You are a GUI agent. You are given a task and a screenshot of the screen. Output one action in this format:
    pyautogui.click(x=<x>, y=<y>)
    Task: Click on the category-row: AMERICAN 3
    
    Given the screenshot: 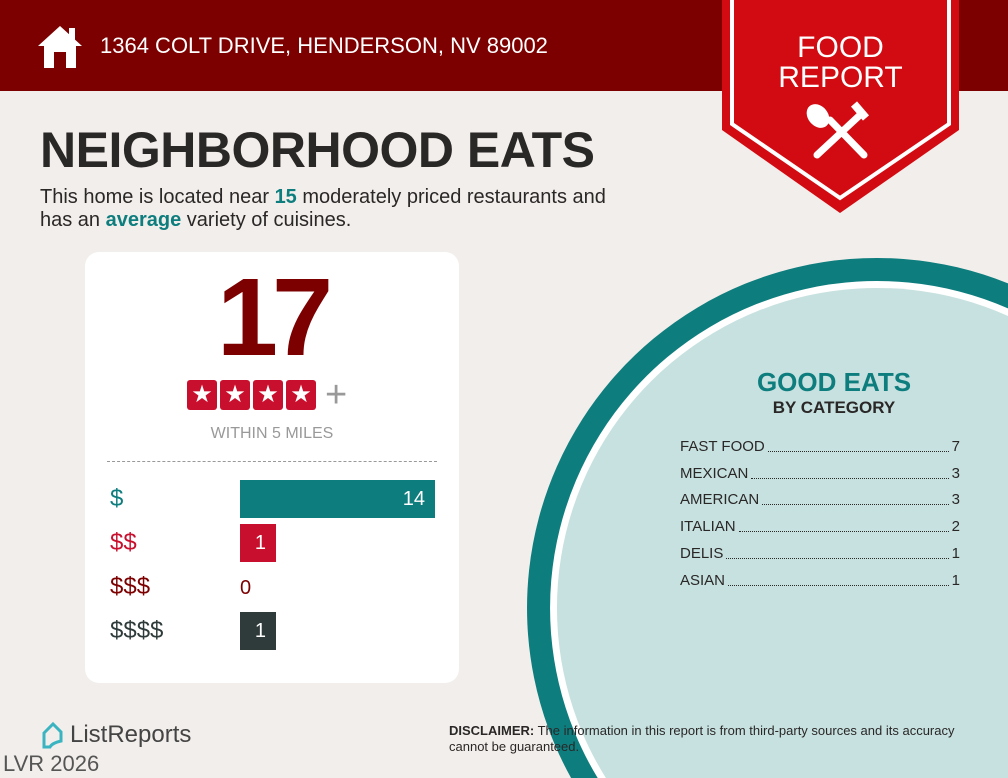 What is the action you would take?
    pyautogui.click(x=820, y=500)
    